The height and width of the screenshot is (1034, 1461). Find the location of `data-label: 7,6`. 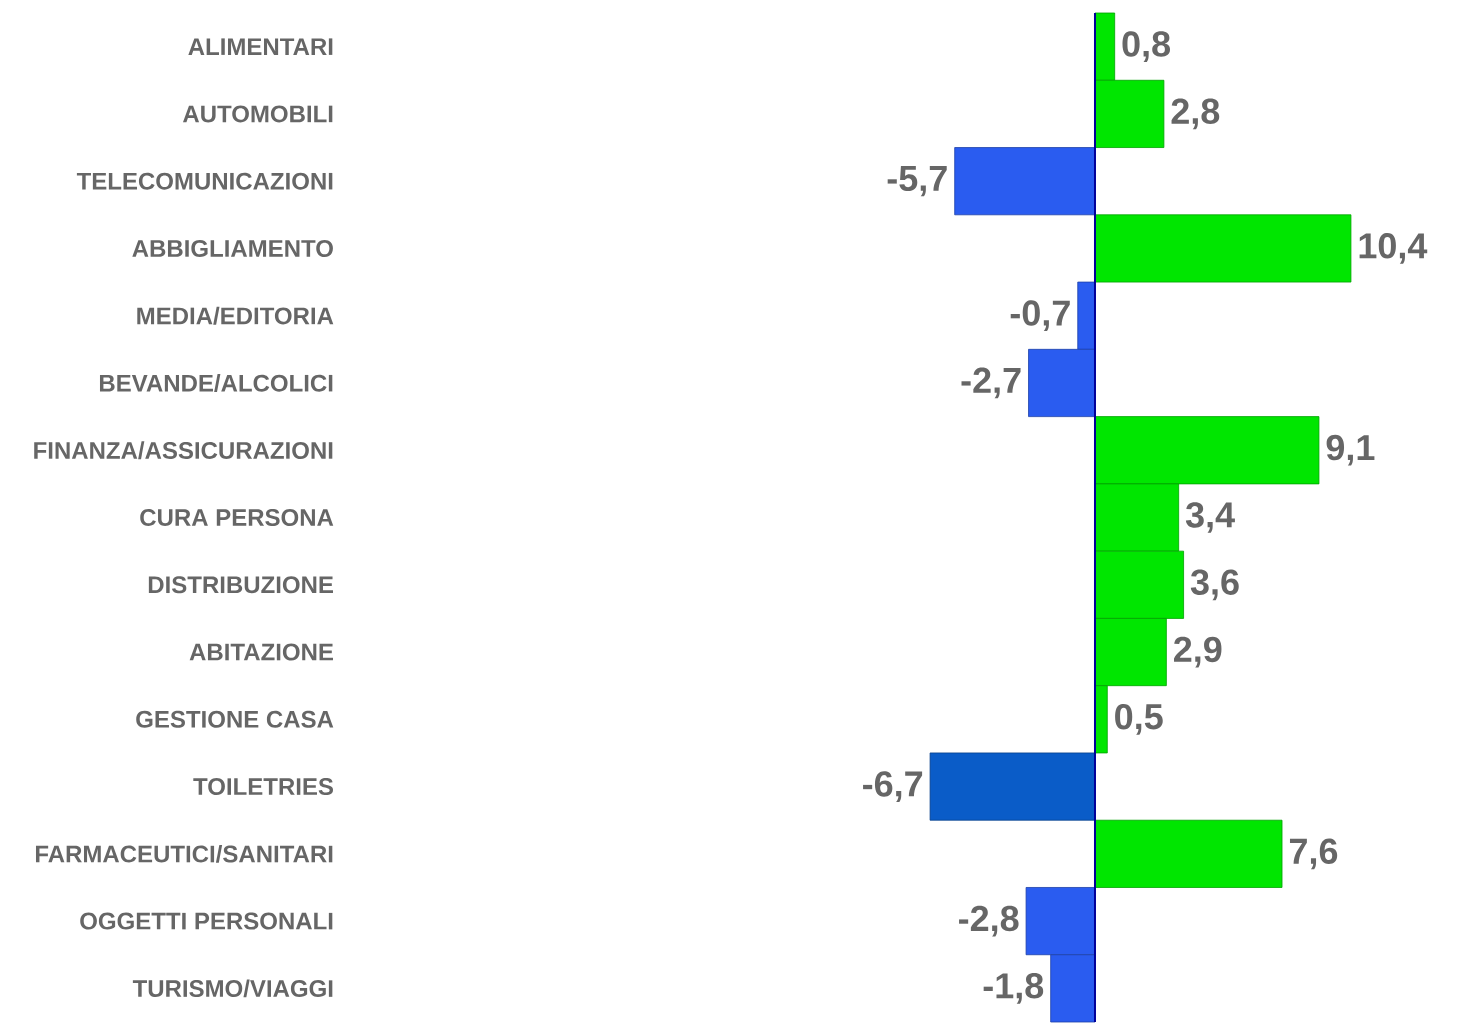

data-label: 7,6 is located at coordinates (1313, 854).